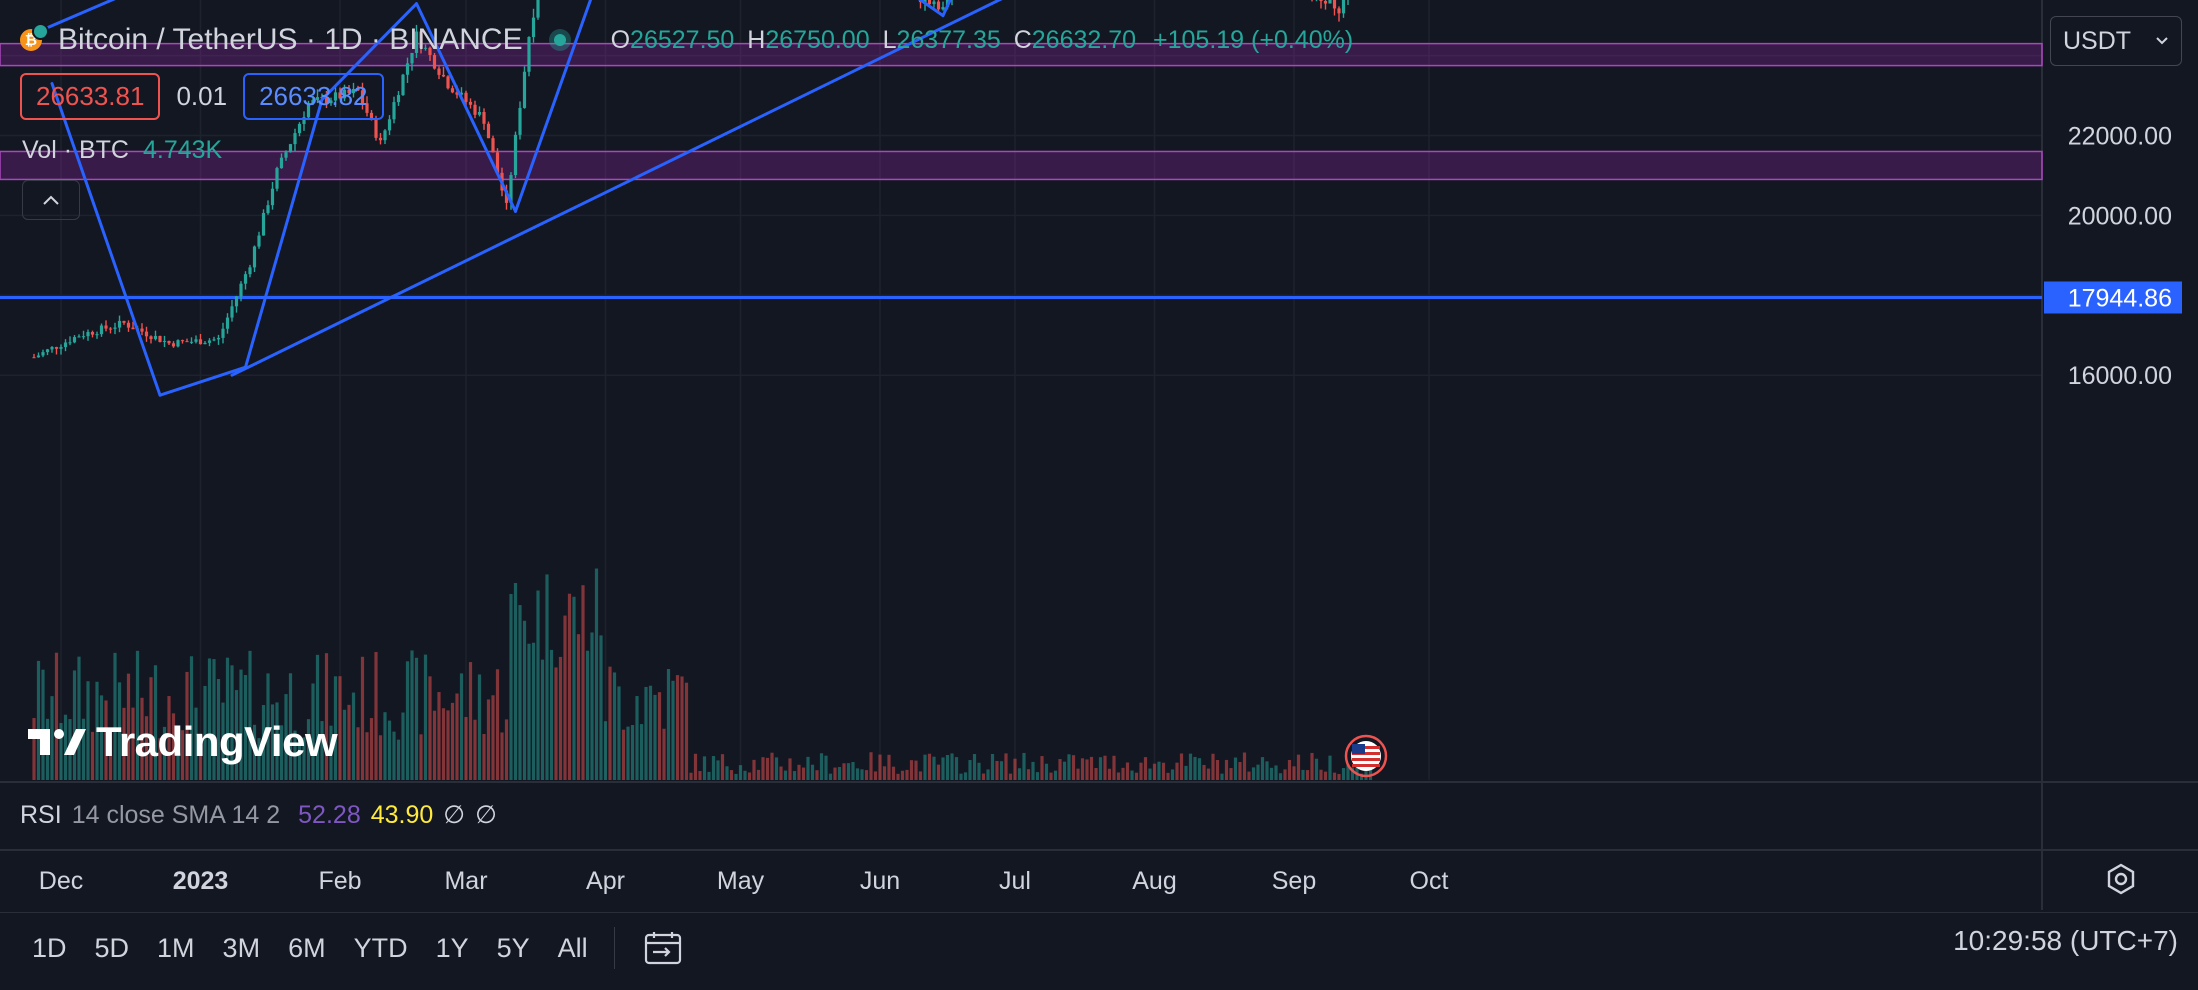  I want to click on rsi-null-1: ∅, so click(454, 815).